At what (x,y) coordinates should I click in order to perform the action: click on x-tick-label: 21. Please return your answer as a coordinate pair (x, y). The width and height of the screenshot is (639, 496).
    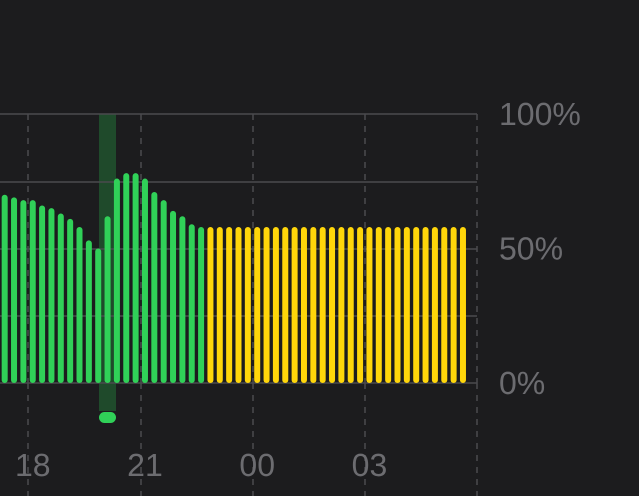
    Looking at the image, I should click on (145, 465).